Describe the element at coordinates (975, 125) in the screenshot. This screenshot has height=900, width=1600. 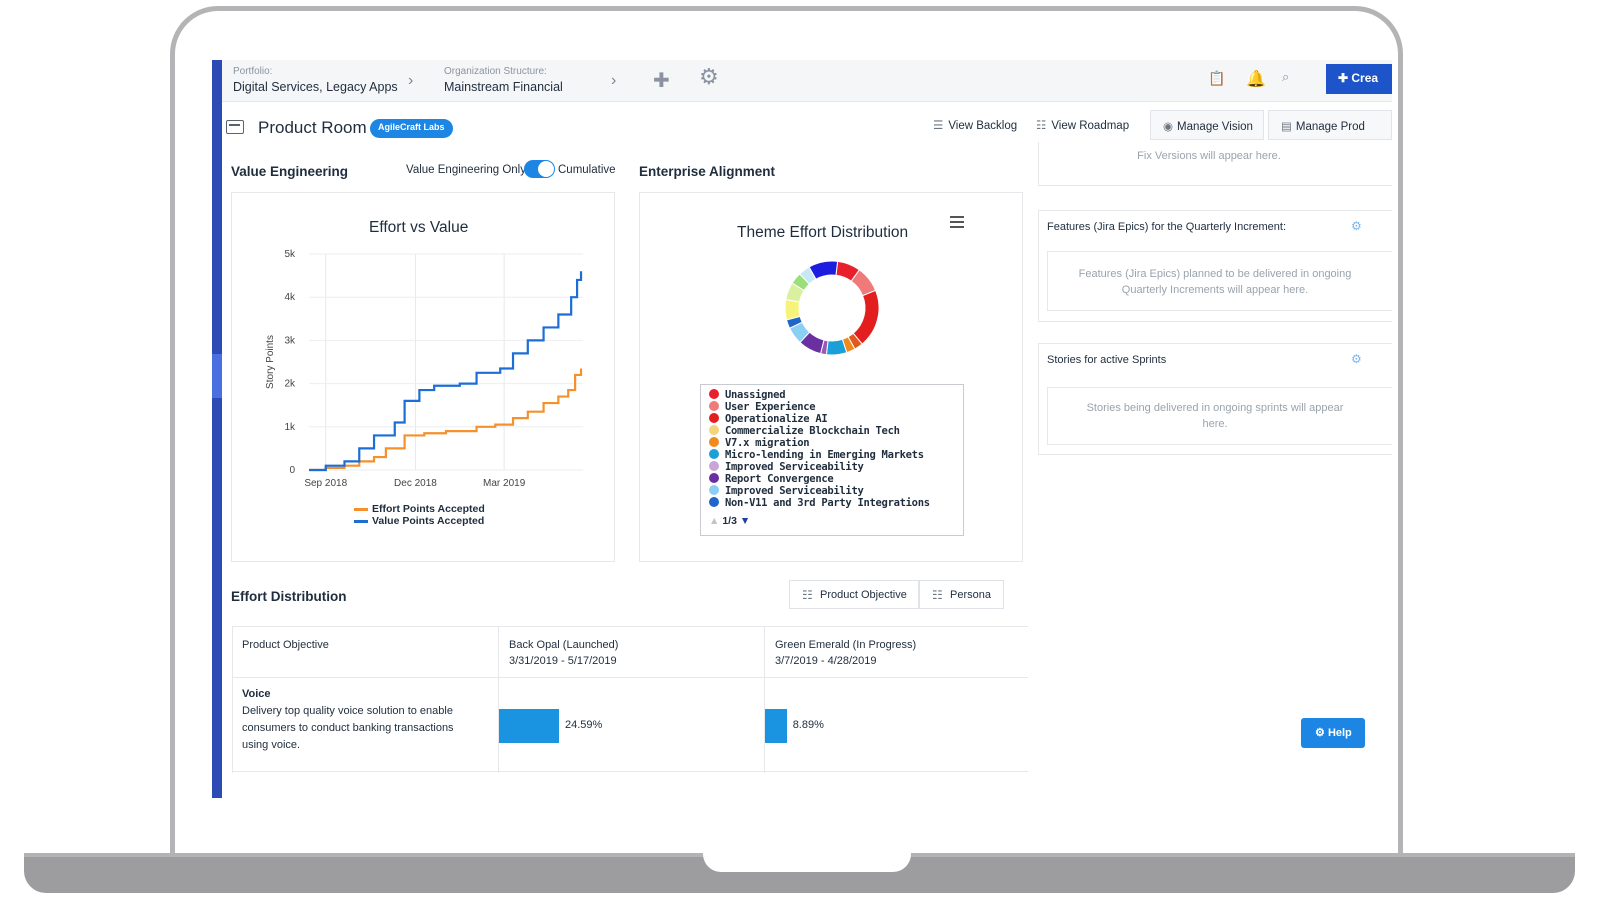
I see `view-backlog-button: ☰ View Backlog` at that location.